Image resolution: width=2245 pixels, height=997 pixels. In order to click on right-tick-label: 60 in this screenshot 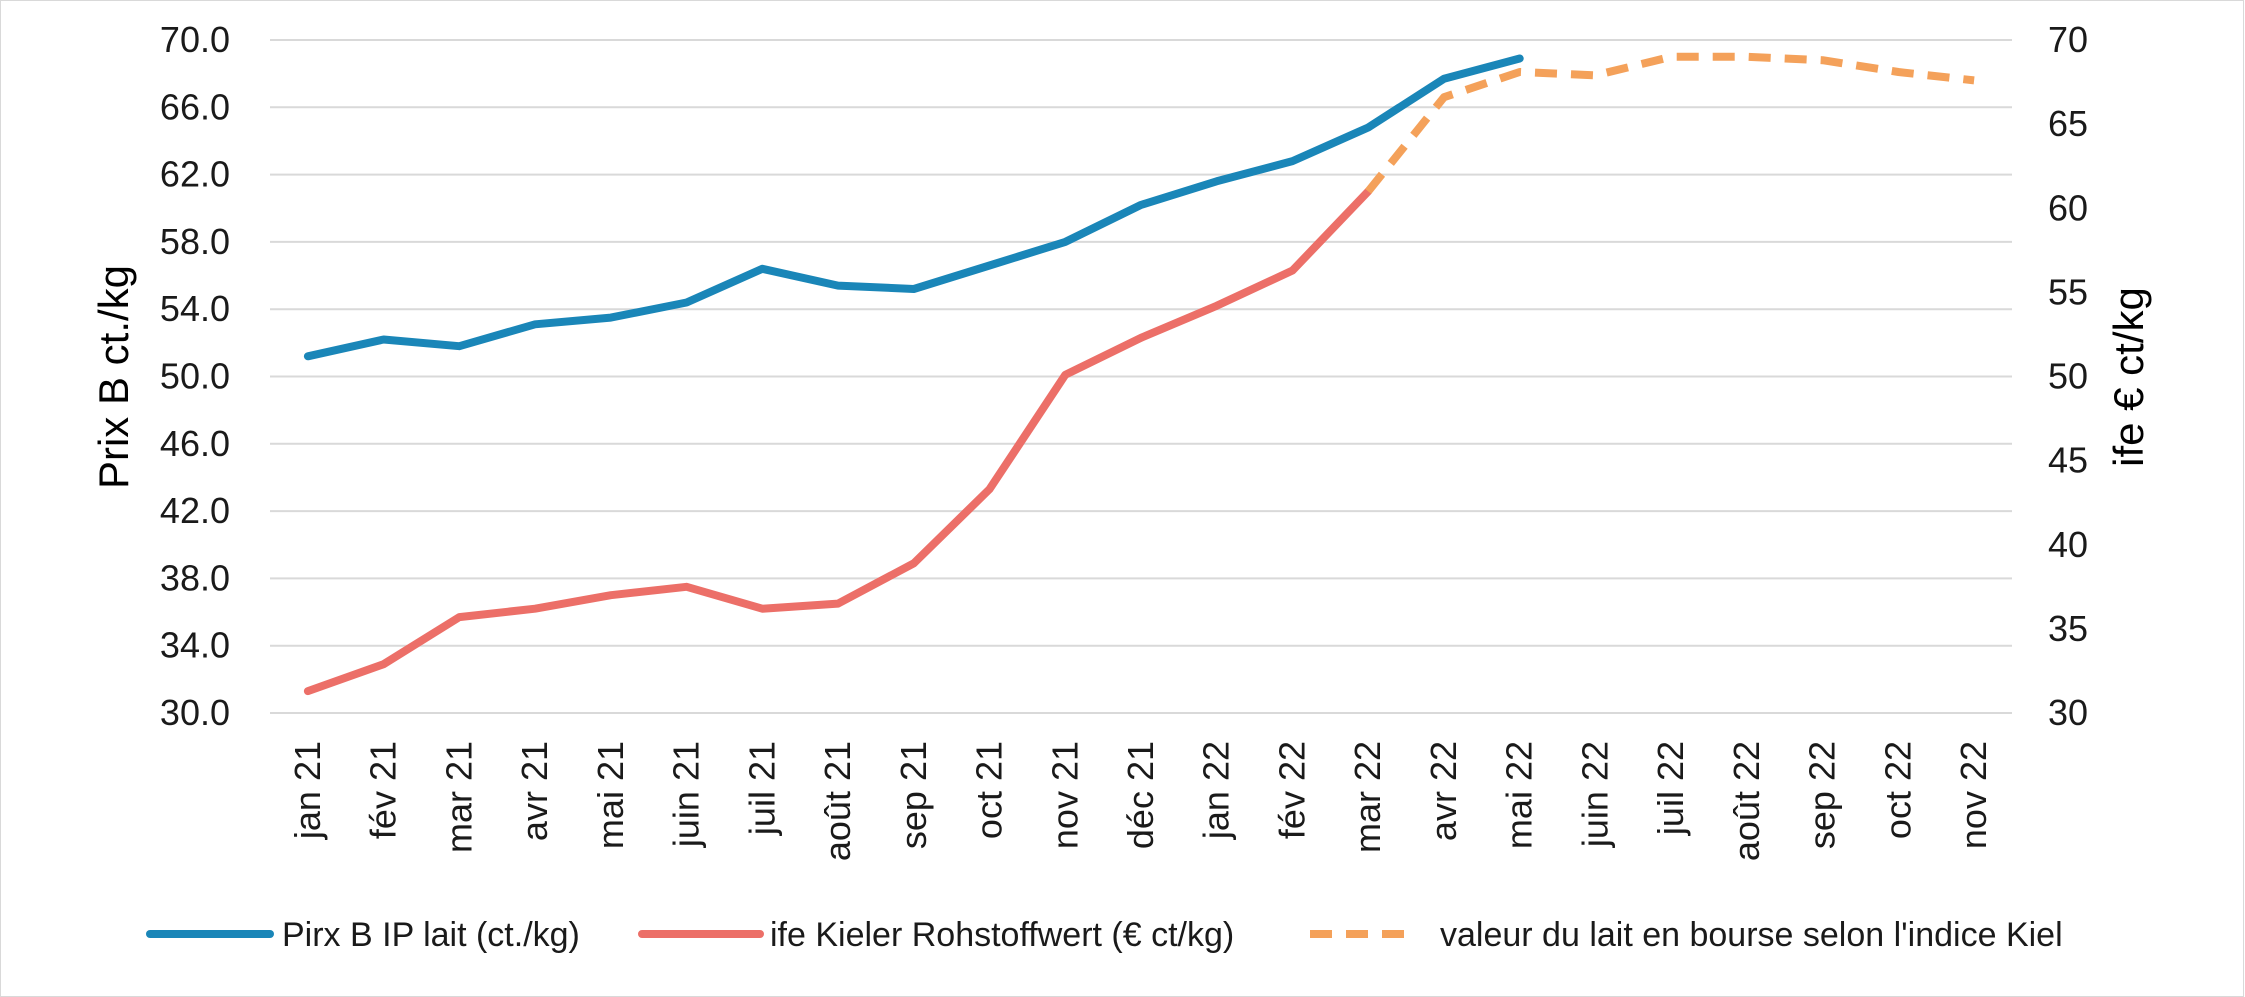, I will do `click(2068, 207)`.